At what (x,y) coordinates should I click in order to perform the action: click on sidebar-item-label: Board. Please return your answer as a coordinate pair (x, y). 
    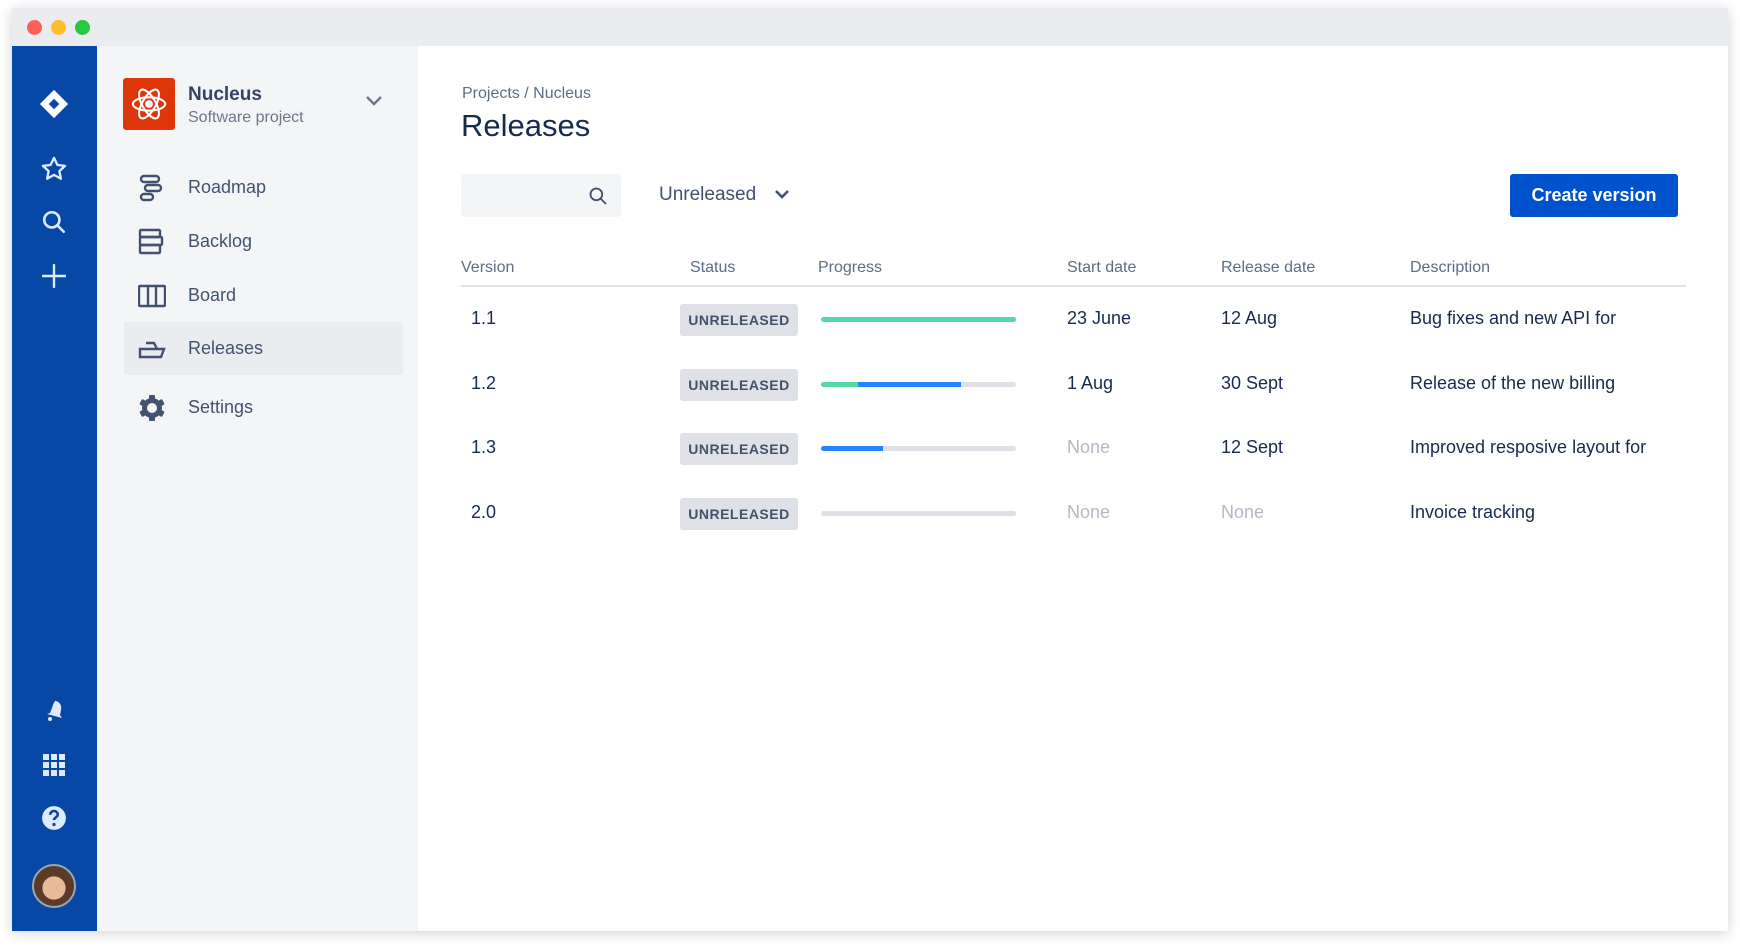
    Looking at the image, I should click on (212, 295).